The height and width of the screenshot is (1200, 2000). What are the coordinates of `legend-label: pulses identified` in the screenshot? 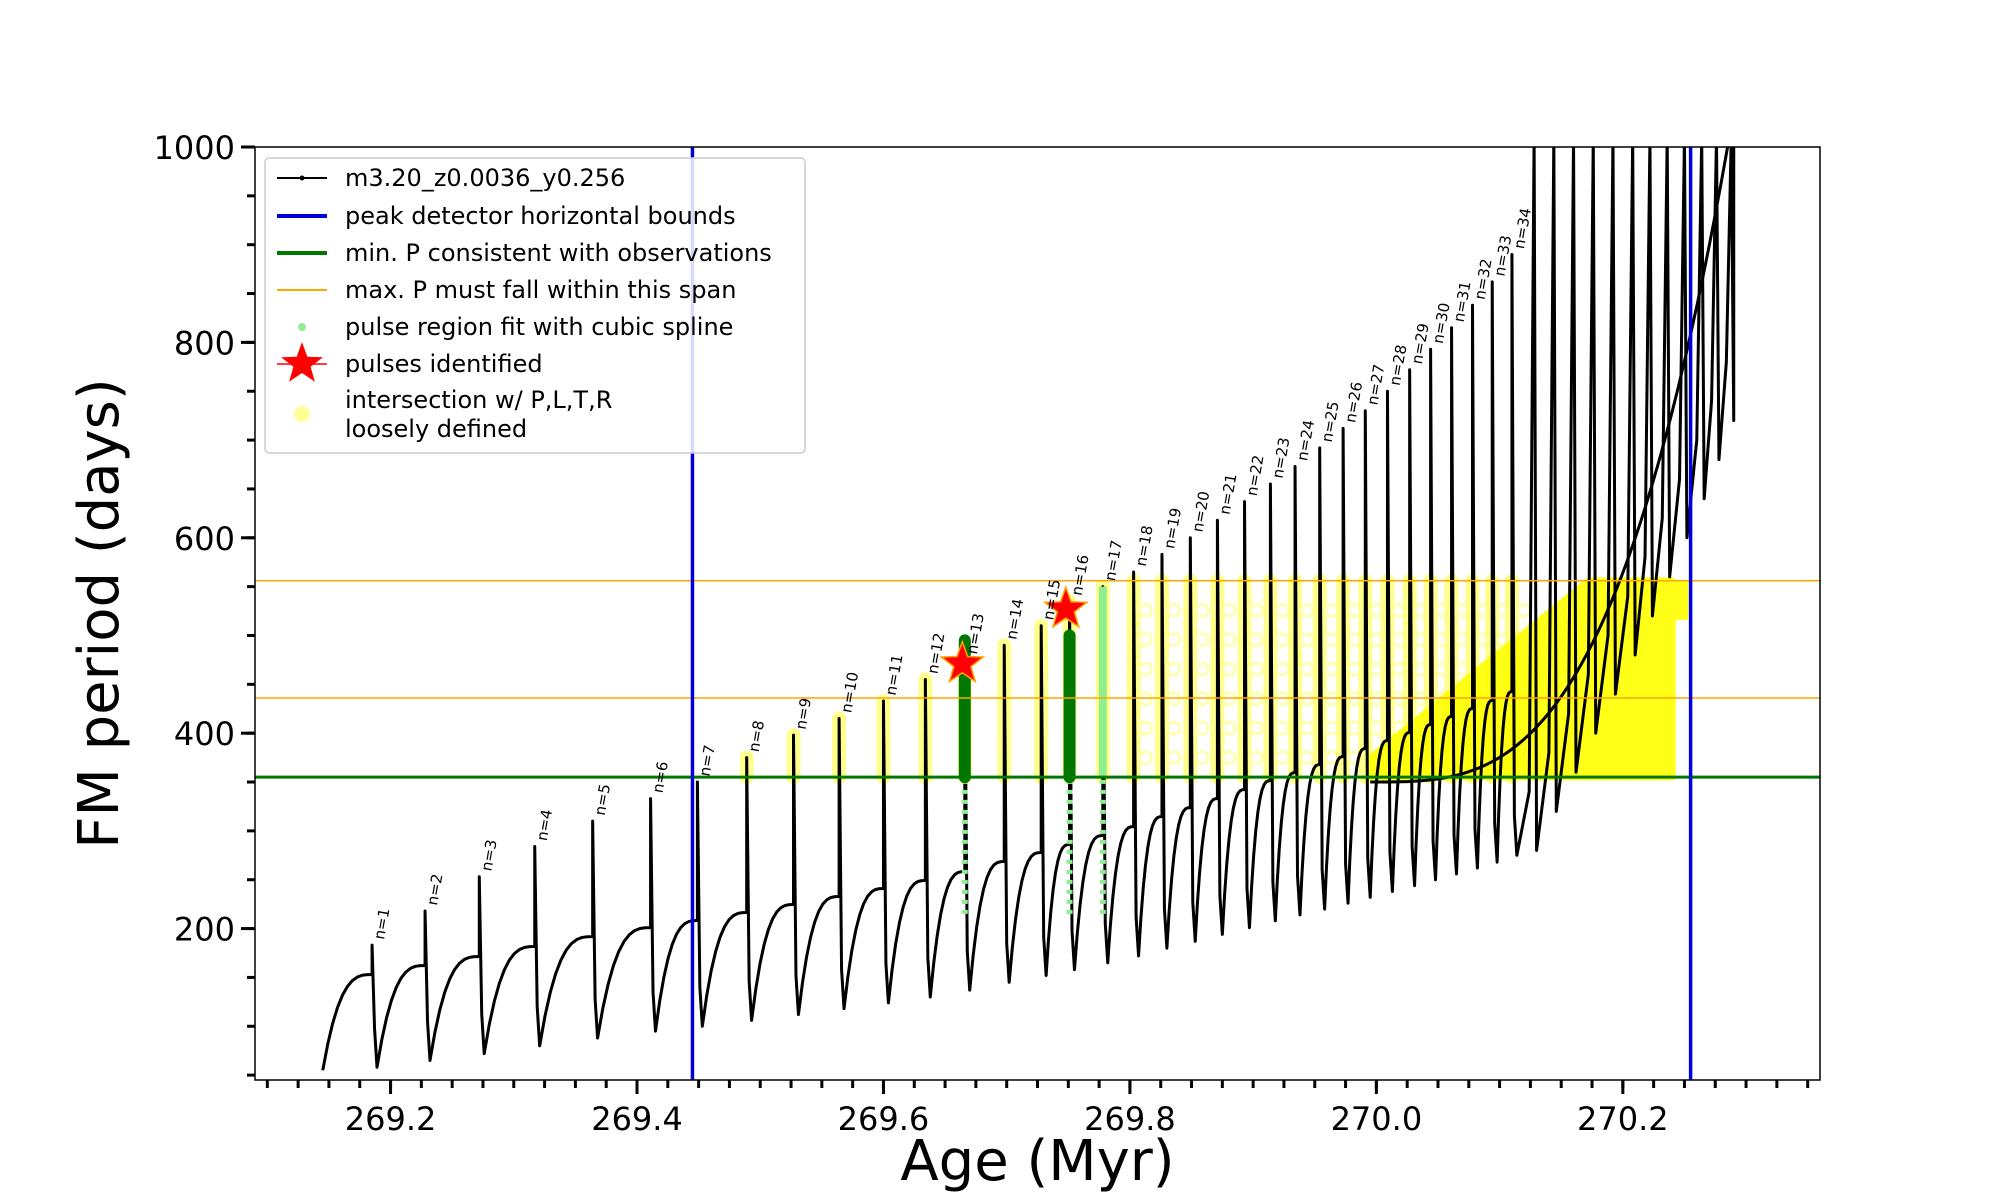 It's located at (444, 364).